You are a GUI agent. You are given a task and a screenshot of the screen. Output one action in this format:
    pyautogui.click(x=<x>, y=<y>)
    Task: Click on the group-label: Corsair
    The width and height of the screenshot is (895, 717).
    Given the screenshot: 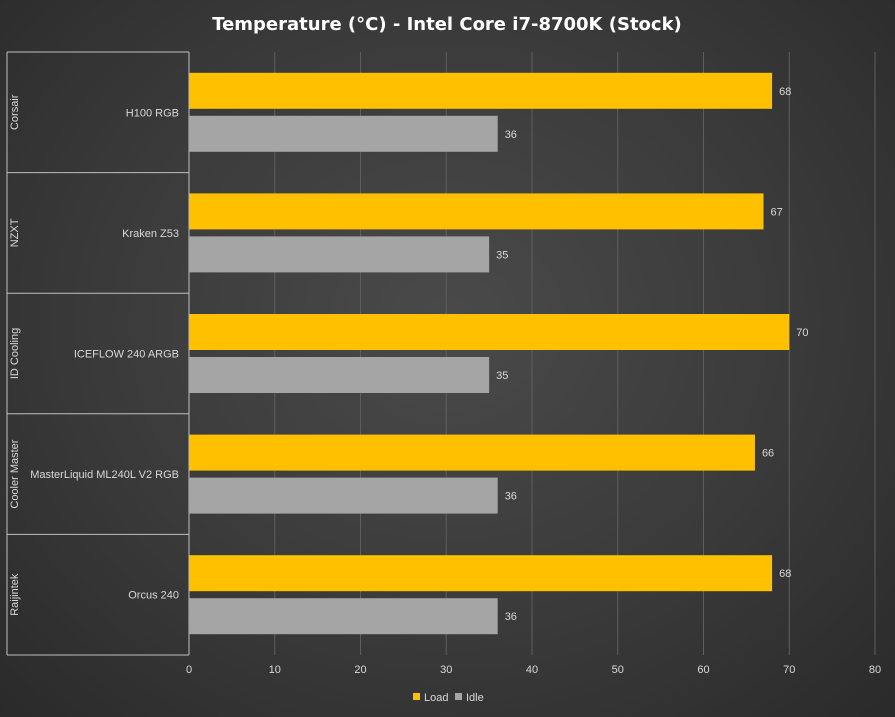 What is the action you would take?
    pyautogui.click(x=15, y=112)
    